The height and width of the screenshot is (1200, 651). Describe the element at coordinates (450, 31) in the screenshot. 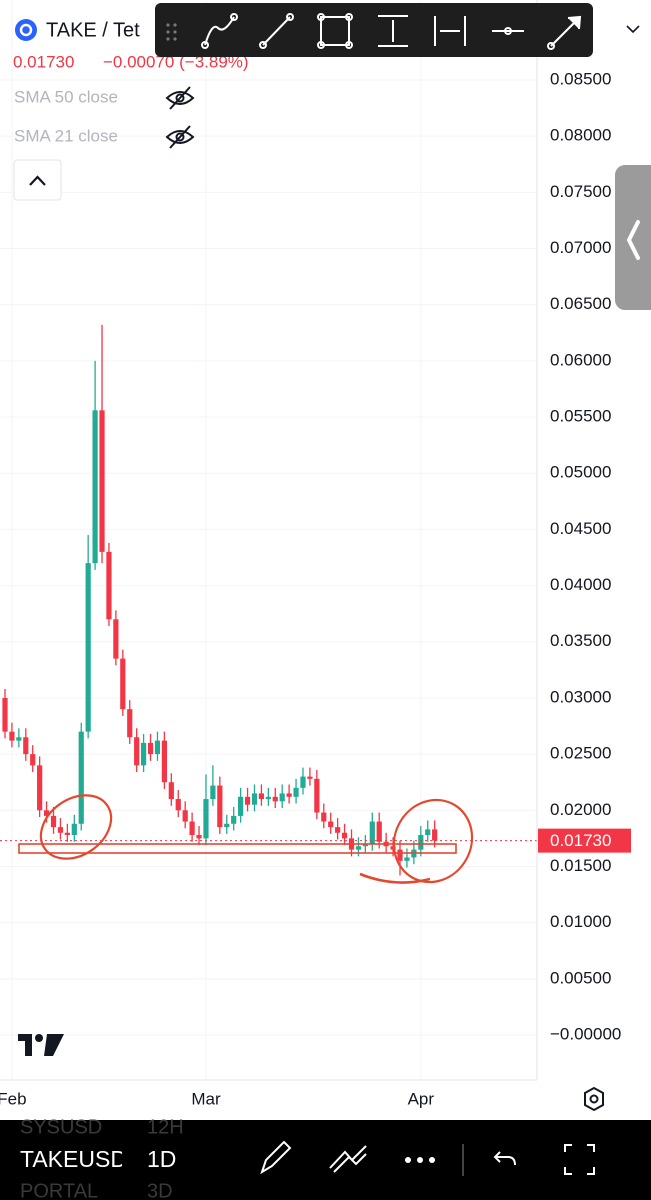

I see `date-range-tool` at that location.